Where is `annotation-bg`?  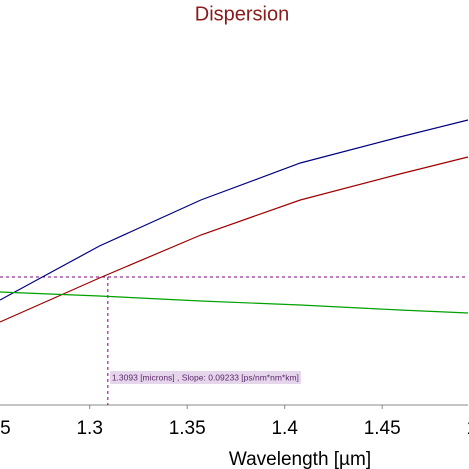 annotation-bg is located at coordinates (205, 377).